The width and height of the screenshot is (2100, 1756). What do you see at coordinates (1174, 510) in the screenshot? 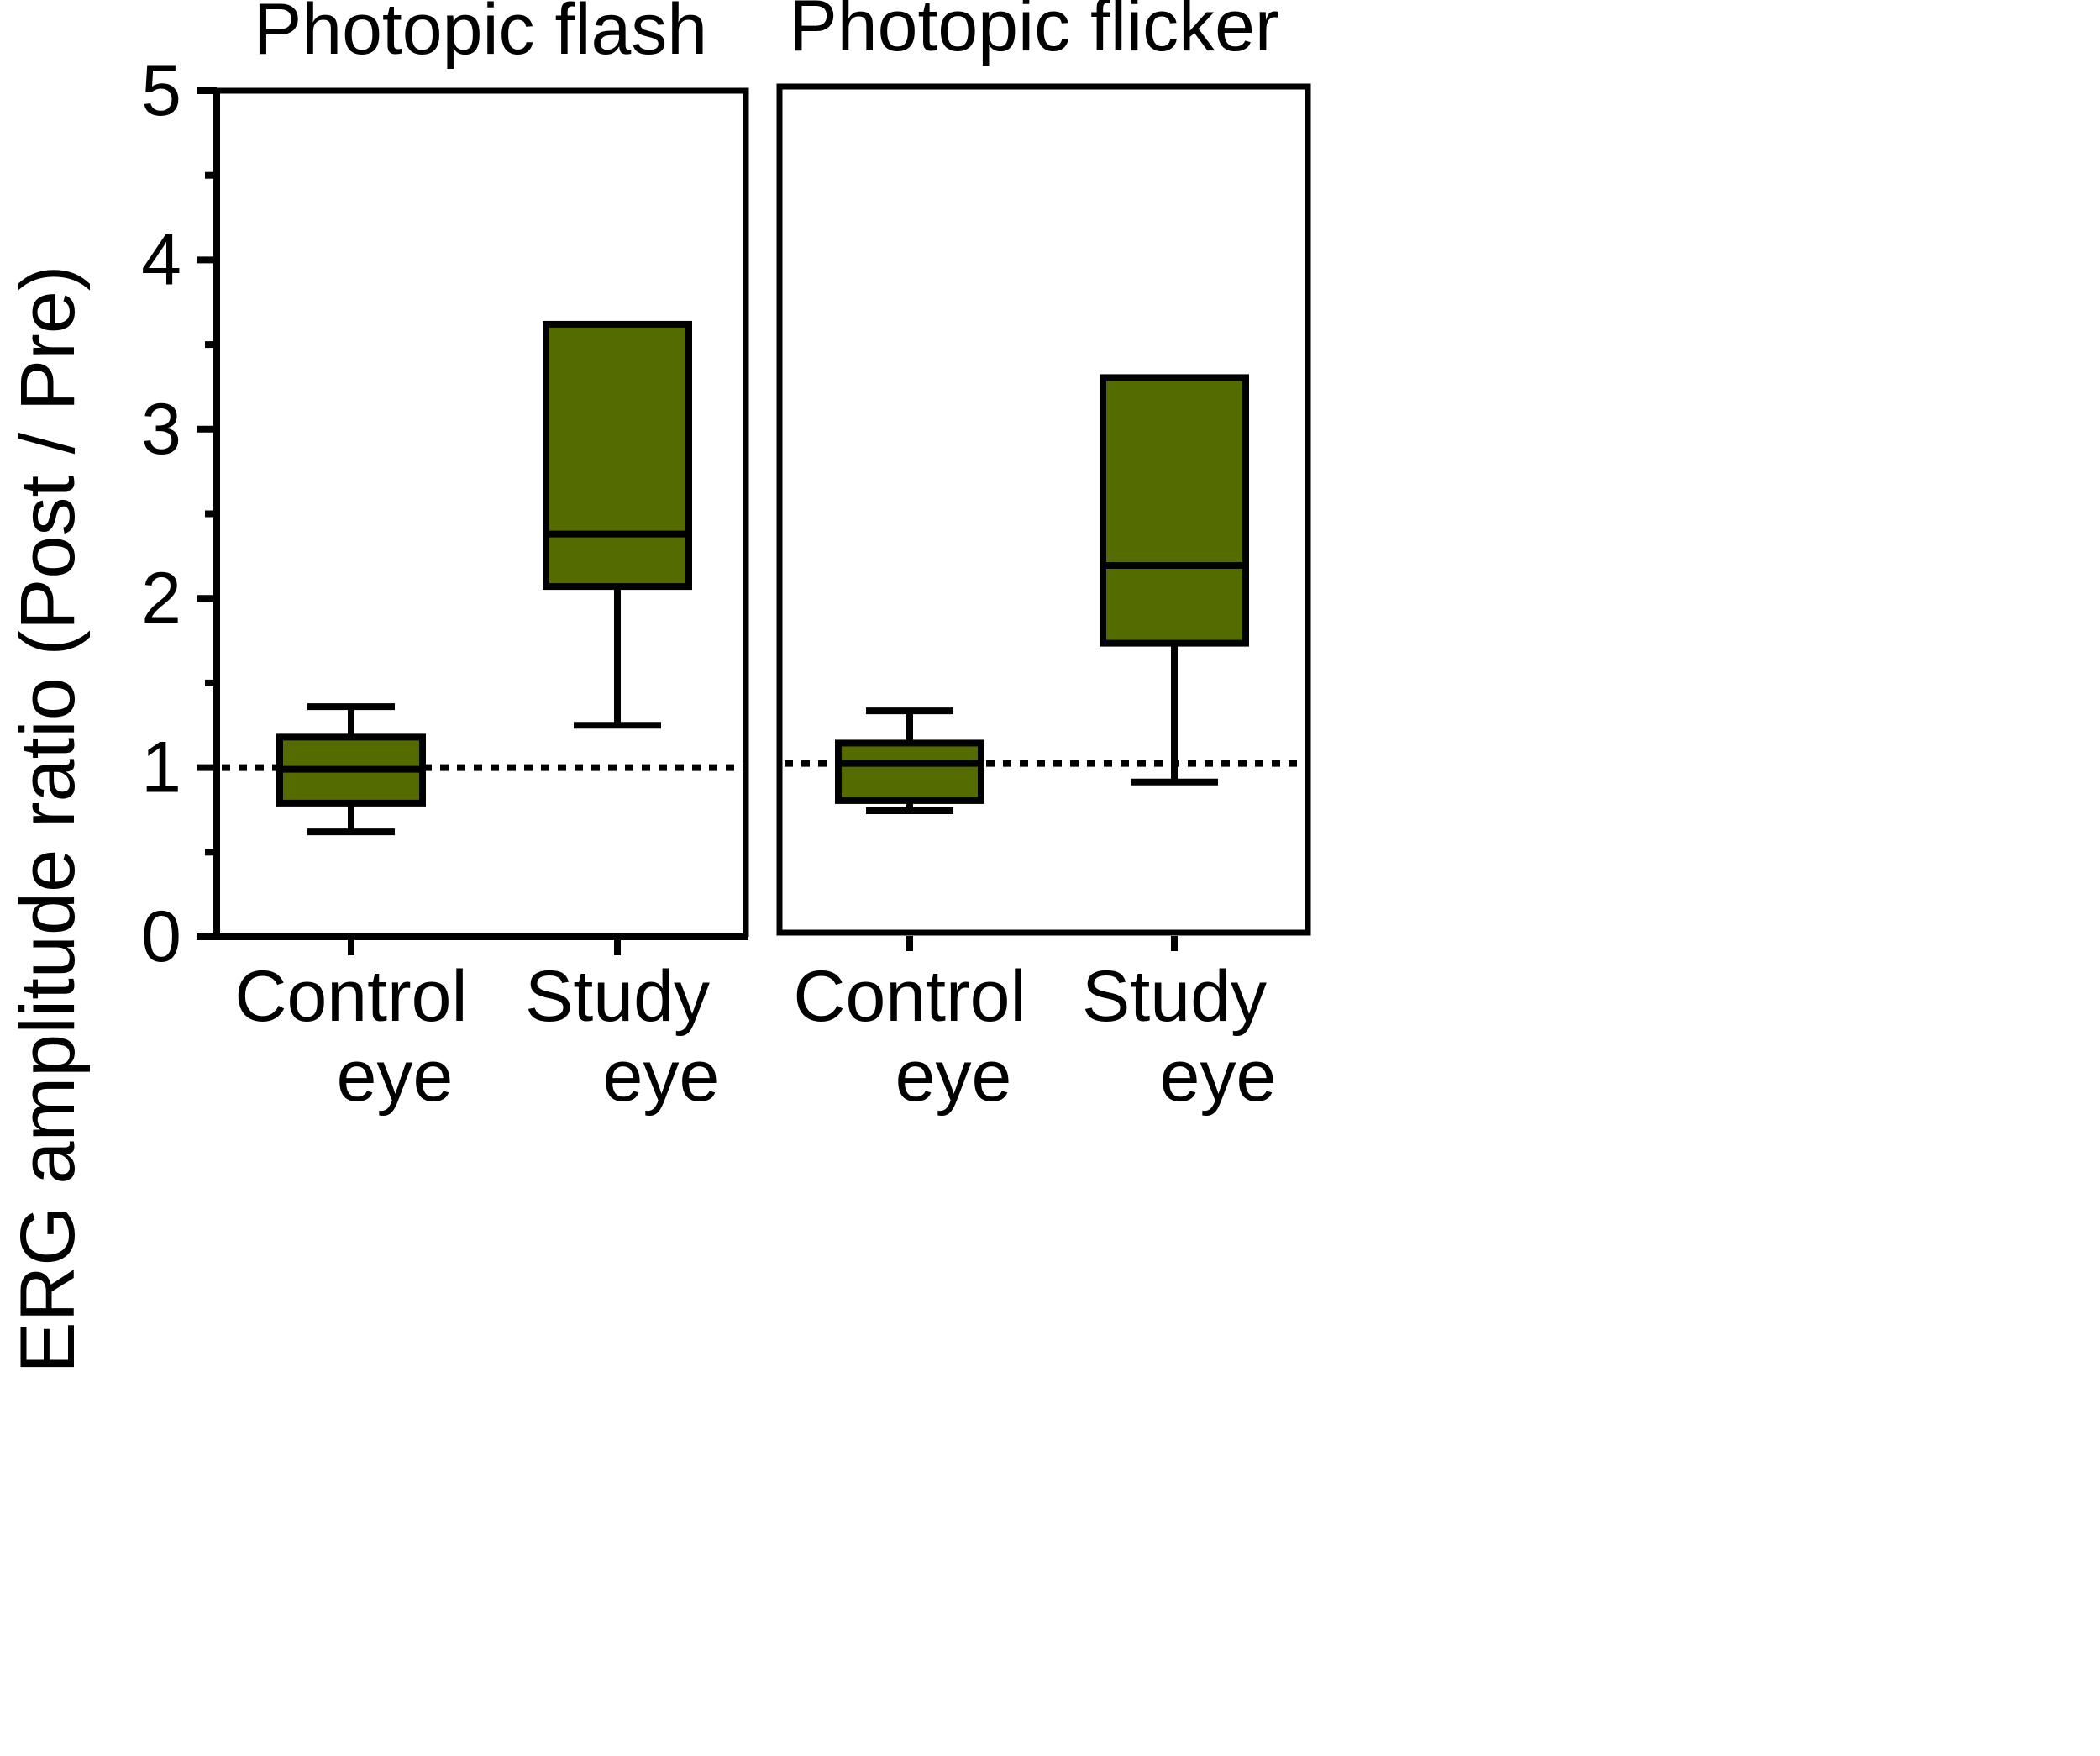
I see `panel-2-box-2-iqr-box` at bounding box center [1174, 510].